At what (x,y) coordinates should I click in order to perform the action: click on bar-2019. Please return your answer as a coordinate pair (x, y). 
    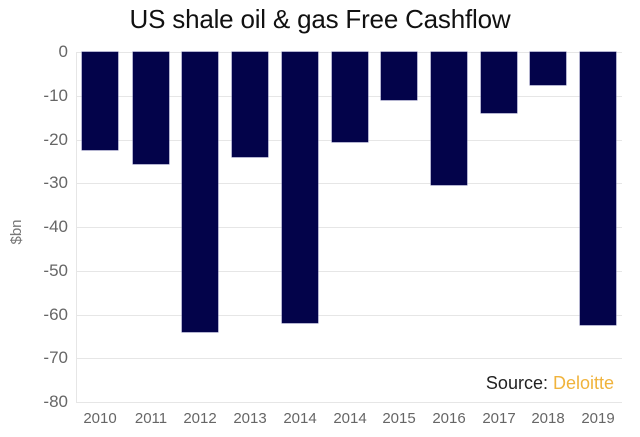
    Looking at the image, I should click on (598, 189).